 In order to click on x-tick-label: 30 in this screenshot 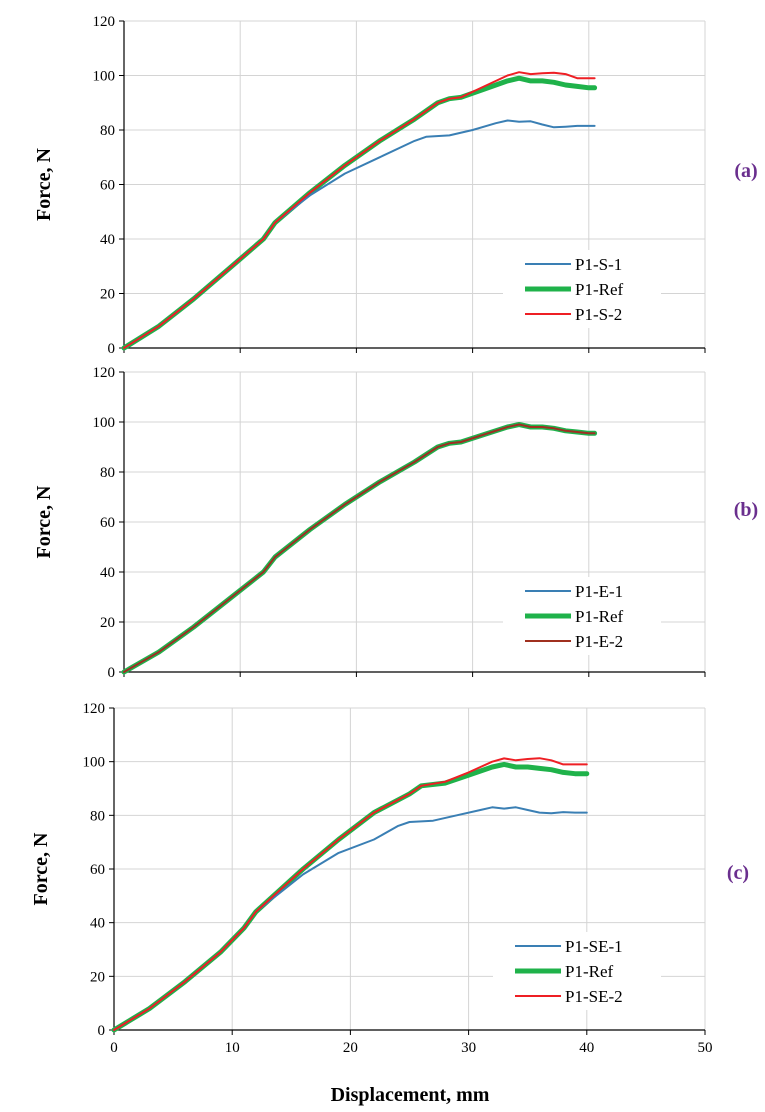, I will do `click(468, 1048)`.